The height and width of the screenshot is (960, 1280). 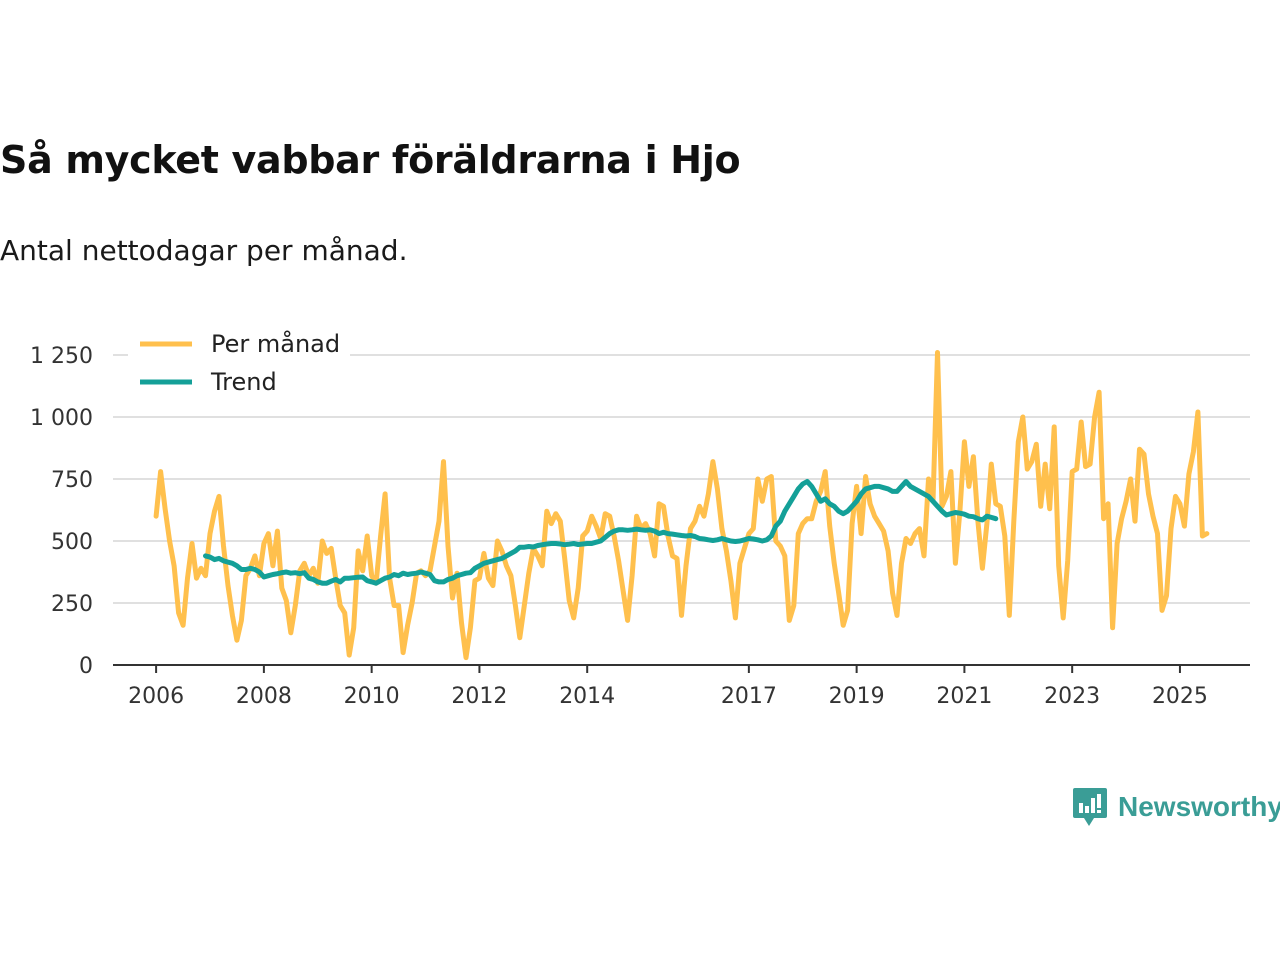 What do you see at coordinates (1090, 807) in the screenshot?
I see `newsworthy-logo-icon` at bounding box center [1090, 807].